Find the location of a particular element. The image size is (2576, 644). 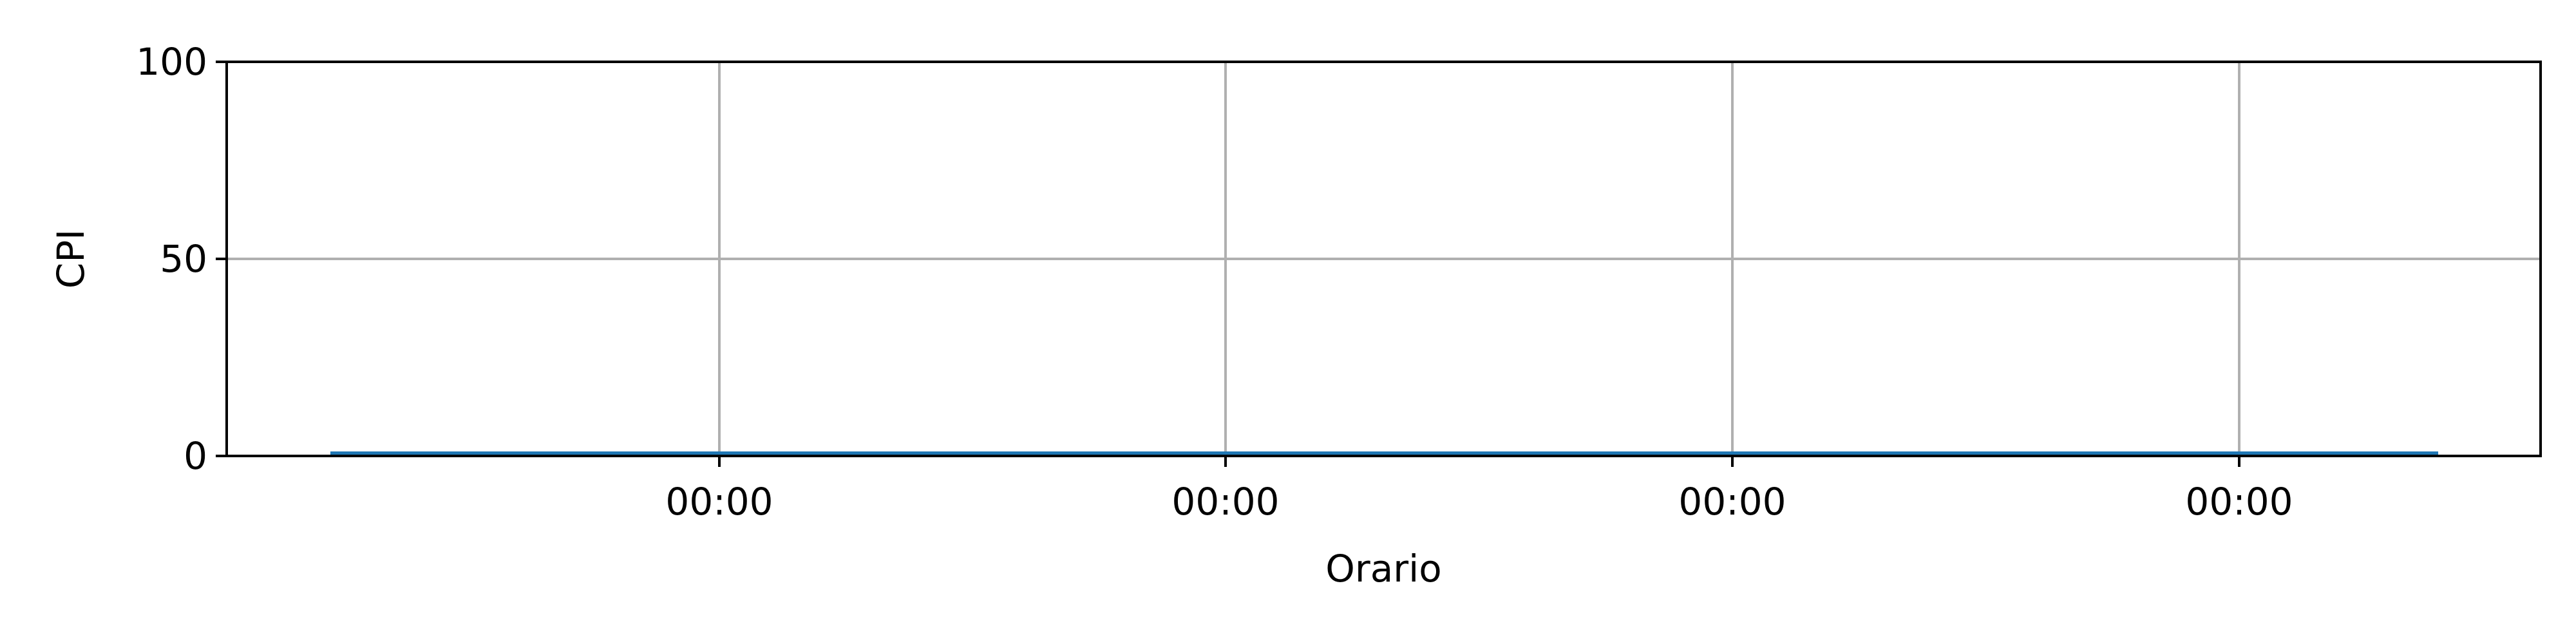

y-axis-ticks: 0 50 100 is located at coordinates (182, 259).